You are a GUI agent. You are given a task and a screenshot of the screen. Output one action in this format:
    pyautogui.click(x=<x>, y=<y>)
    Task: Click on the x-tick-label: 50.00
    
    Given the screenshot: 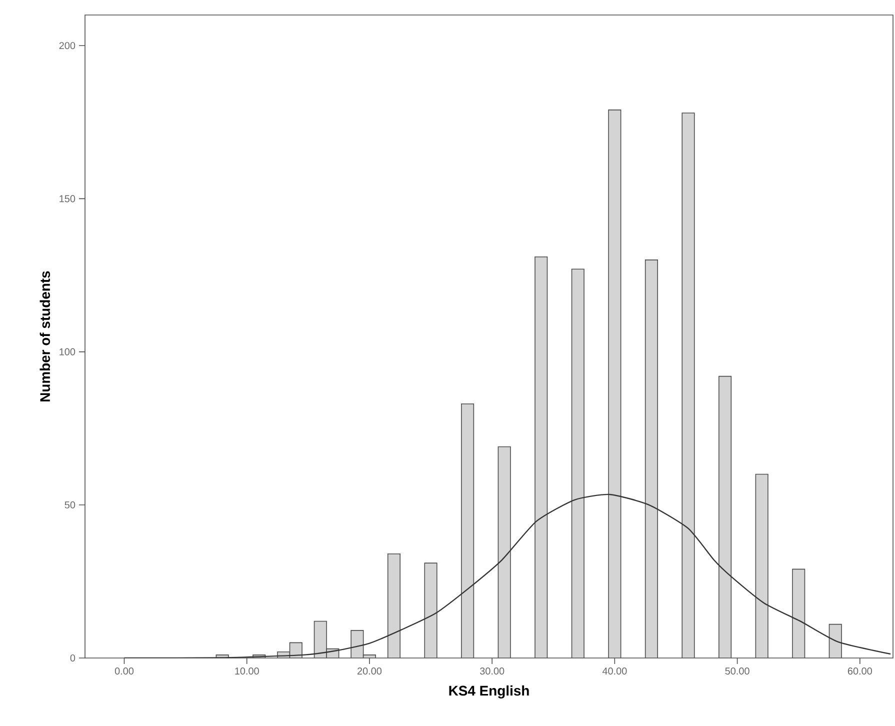 What is the action you would take?
    pyautogui.click(x=737, y=671)
    